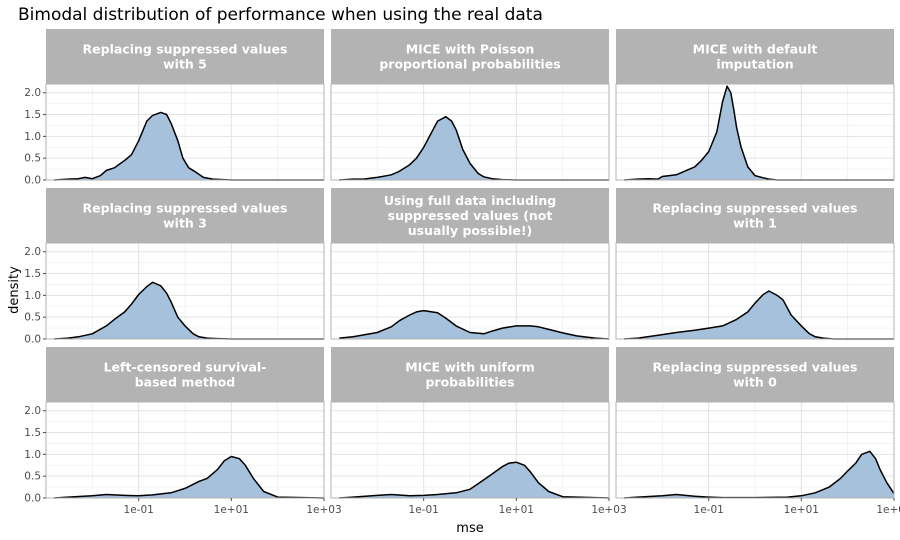  Describe the element at coordinates (470, 230) in the screenshot. I see `facet-title: usually possible!)` at that location.